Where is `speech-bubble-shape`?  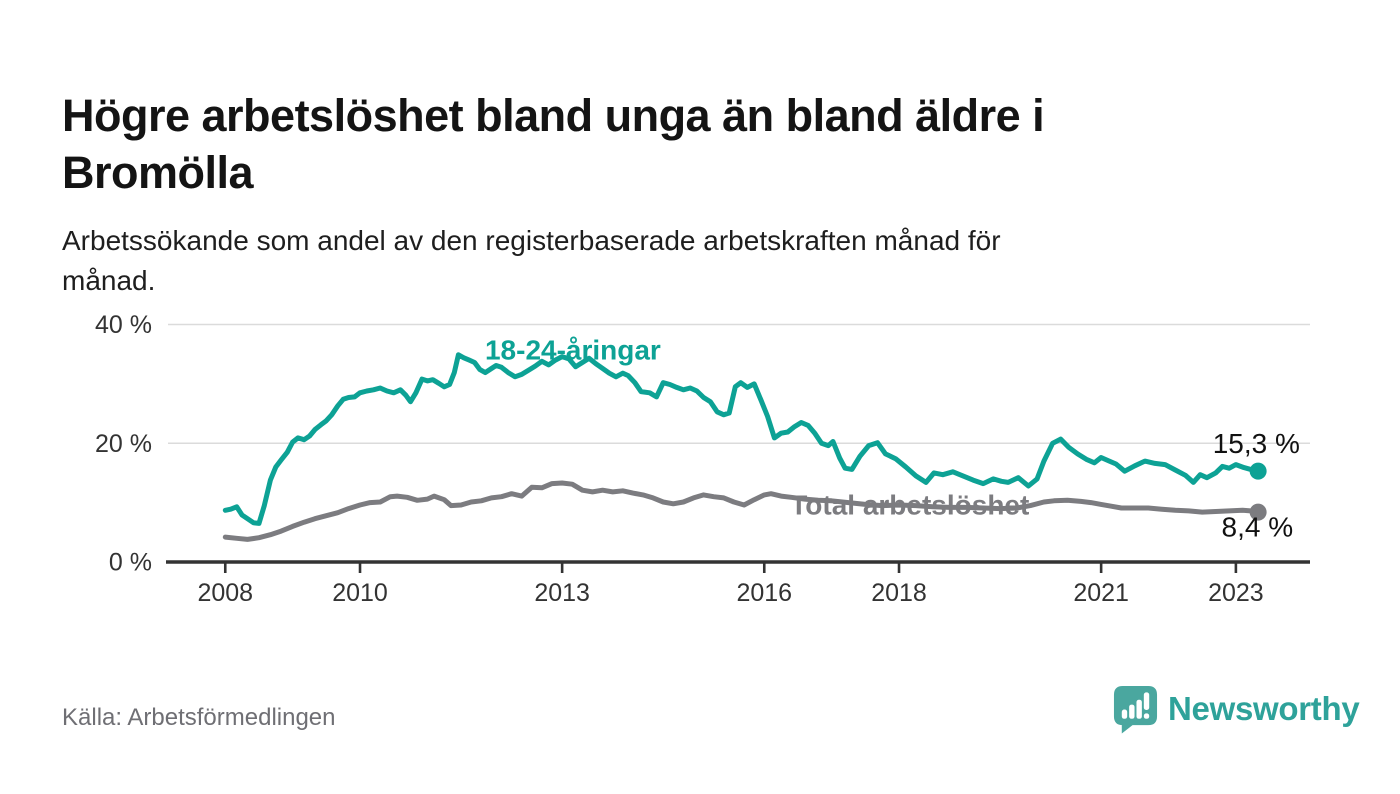 speech-bubble-shape is located at coordinates (1135, 709).